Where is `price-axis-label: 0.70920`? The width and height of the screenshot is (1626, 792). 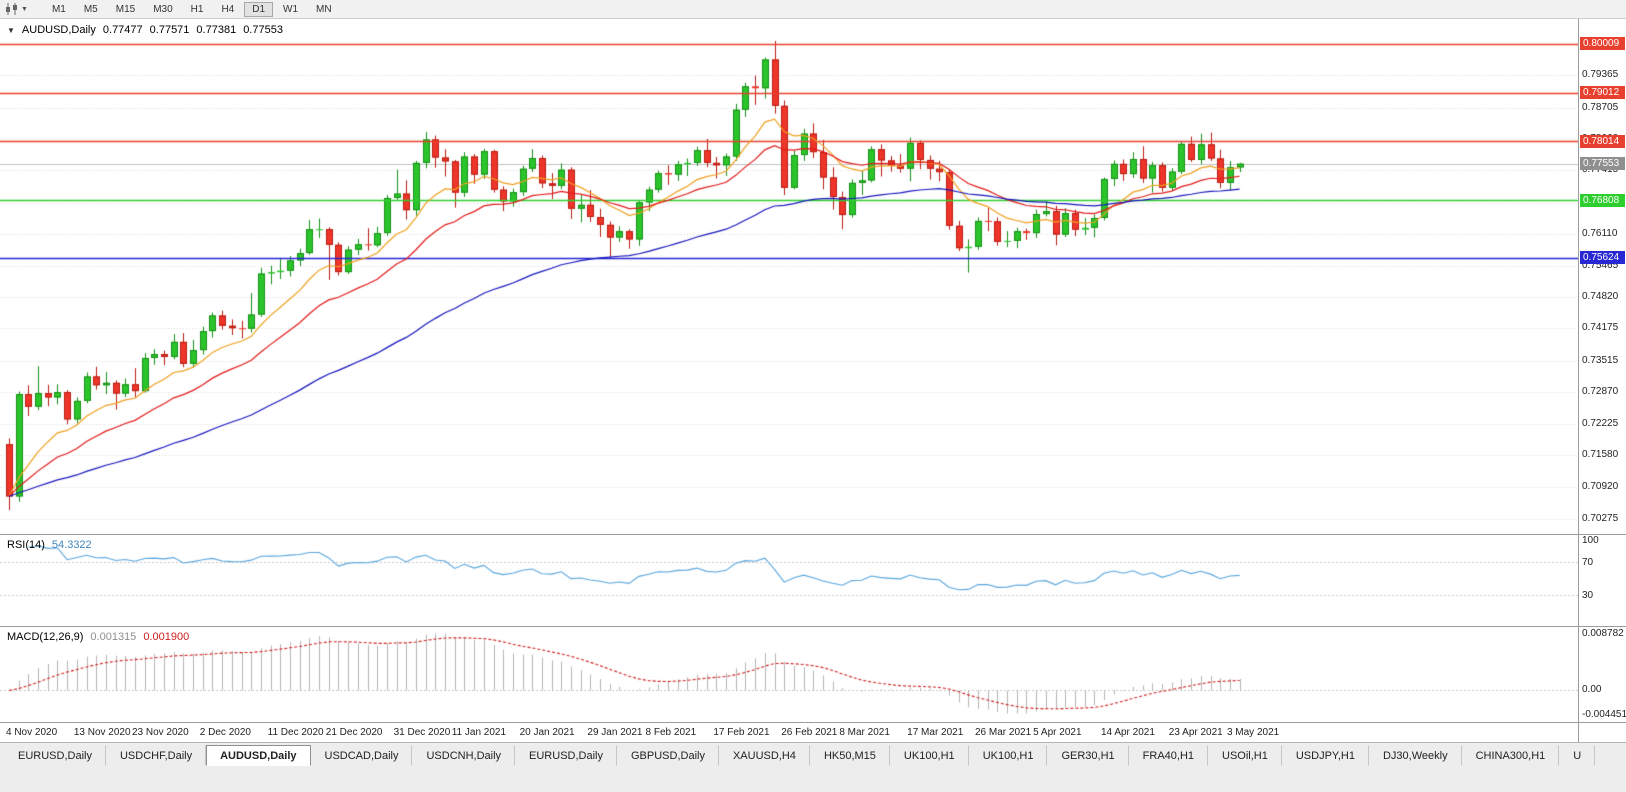
price-axis-label: 0.70920 is located at coordinates (1600, 487).